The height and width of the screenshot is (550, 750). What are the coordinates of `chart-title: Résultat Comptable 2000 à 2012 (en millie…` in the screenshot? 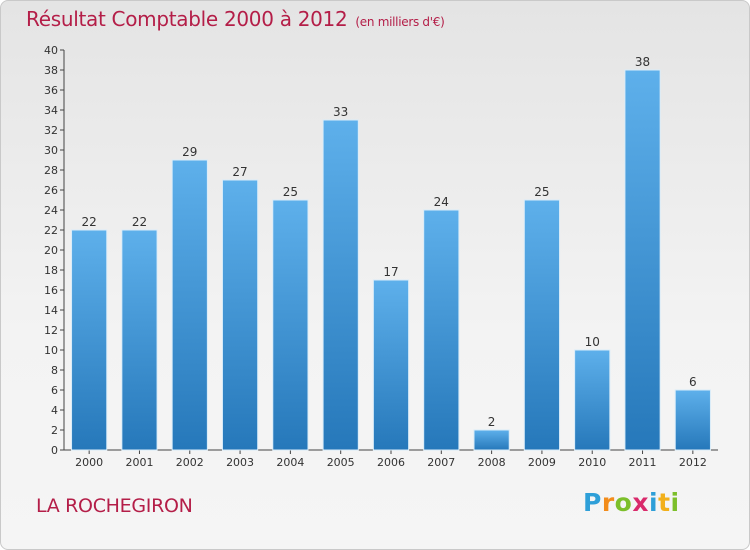 It's located at (235, 19).